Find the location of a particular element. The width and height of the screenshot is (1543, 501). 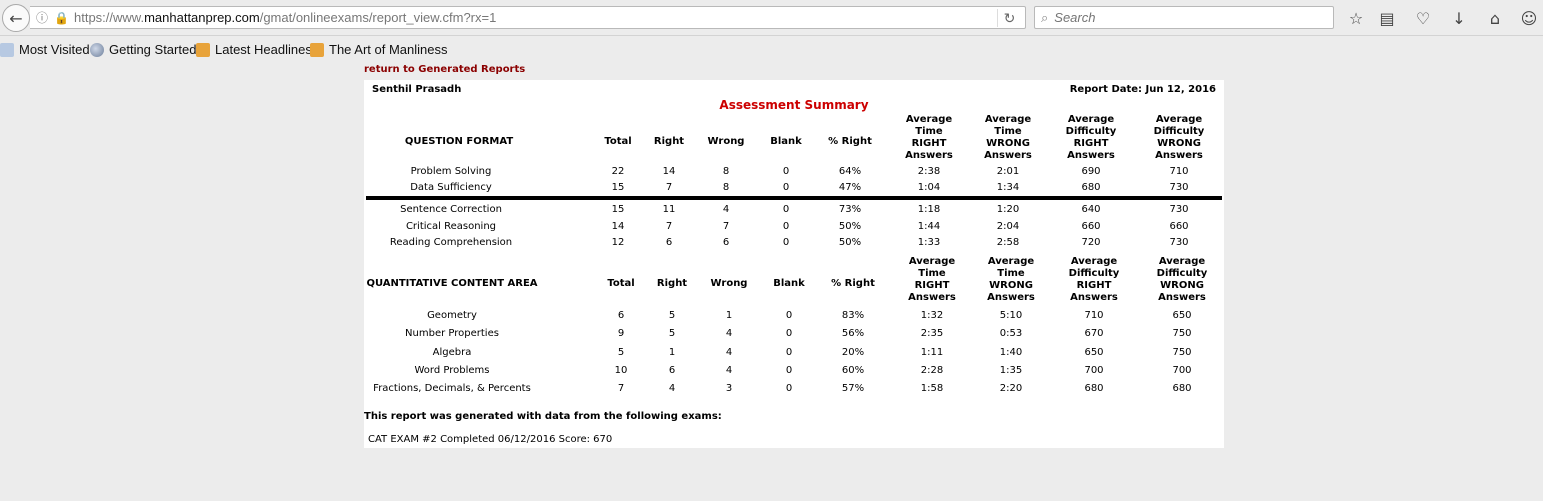

content_table-row-label: Geometry is located at coordinates (452, 315).